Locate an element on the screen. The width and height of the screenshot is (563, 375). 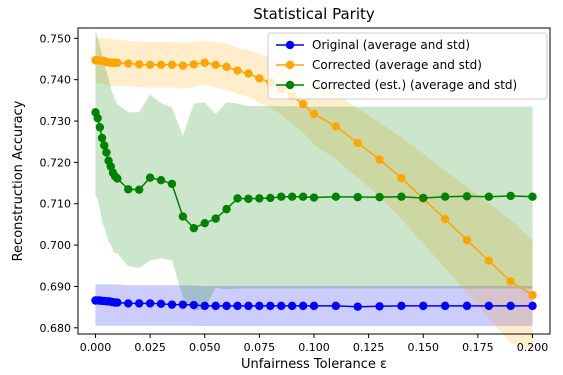
x-tick-label: 0.000 is located at coordinates (96, 347).